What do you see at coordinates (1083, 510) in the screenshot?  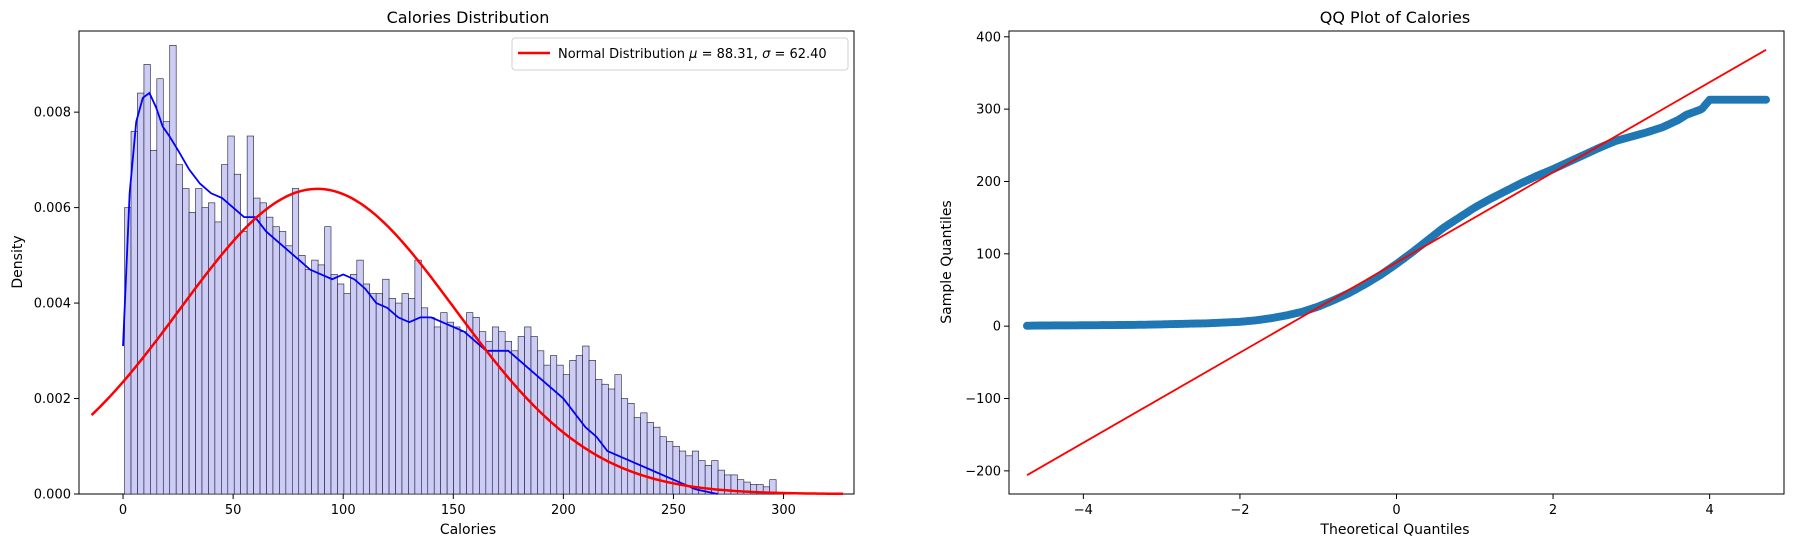 I see `x-tick-label: −4` at bounding box center [1083, 510].